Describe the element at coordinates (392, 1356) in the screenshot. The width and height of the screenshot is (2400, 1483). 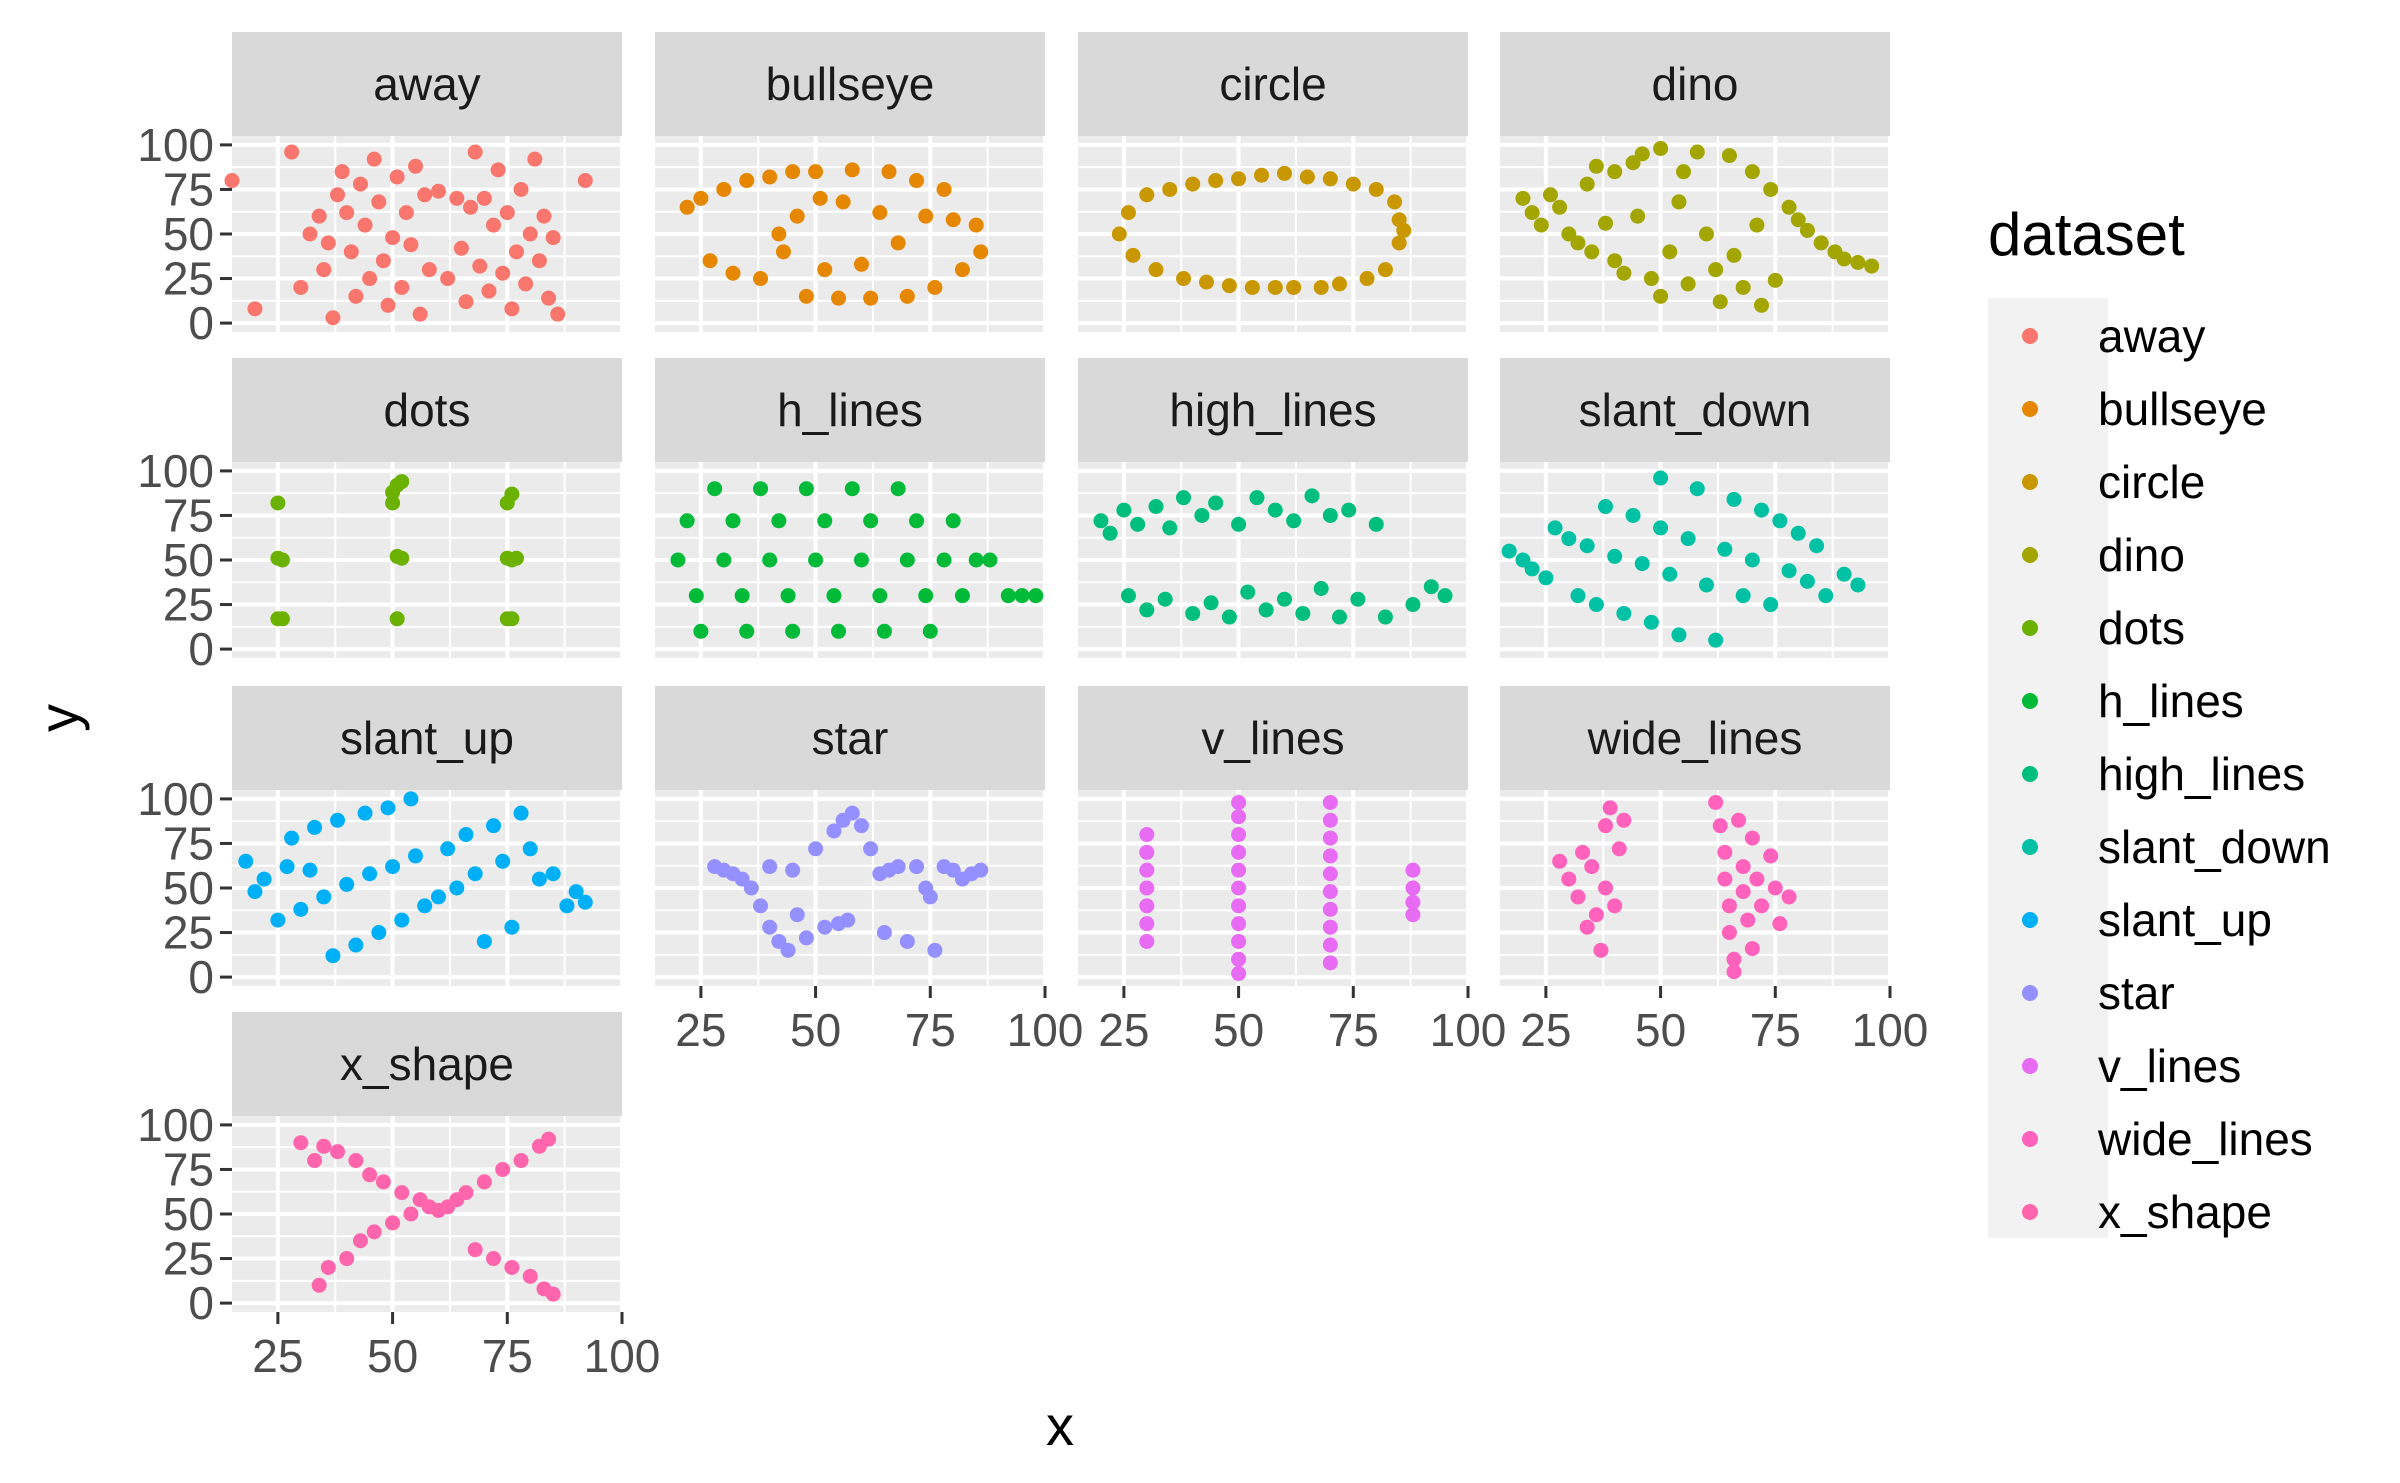
I see `x-tick-label: 50` at that location.